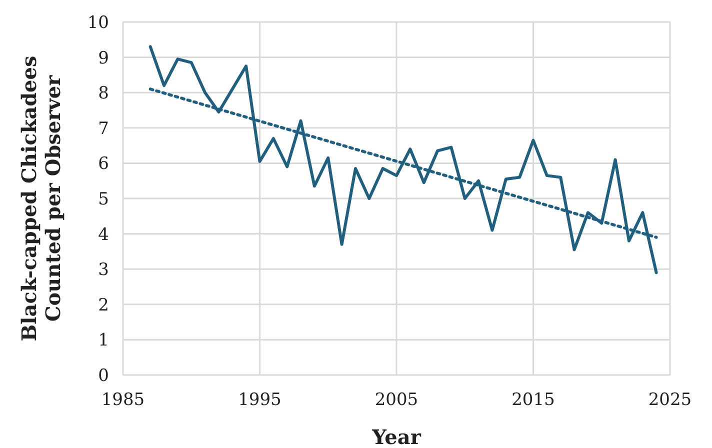  What do you see at coordinates (103, 128) in the screenshot?
I see `y-tick-label: 7` at bounding box center [103, 128].